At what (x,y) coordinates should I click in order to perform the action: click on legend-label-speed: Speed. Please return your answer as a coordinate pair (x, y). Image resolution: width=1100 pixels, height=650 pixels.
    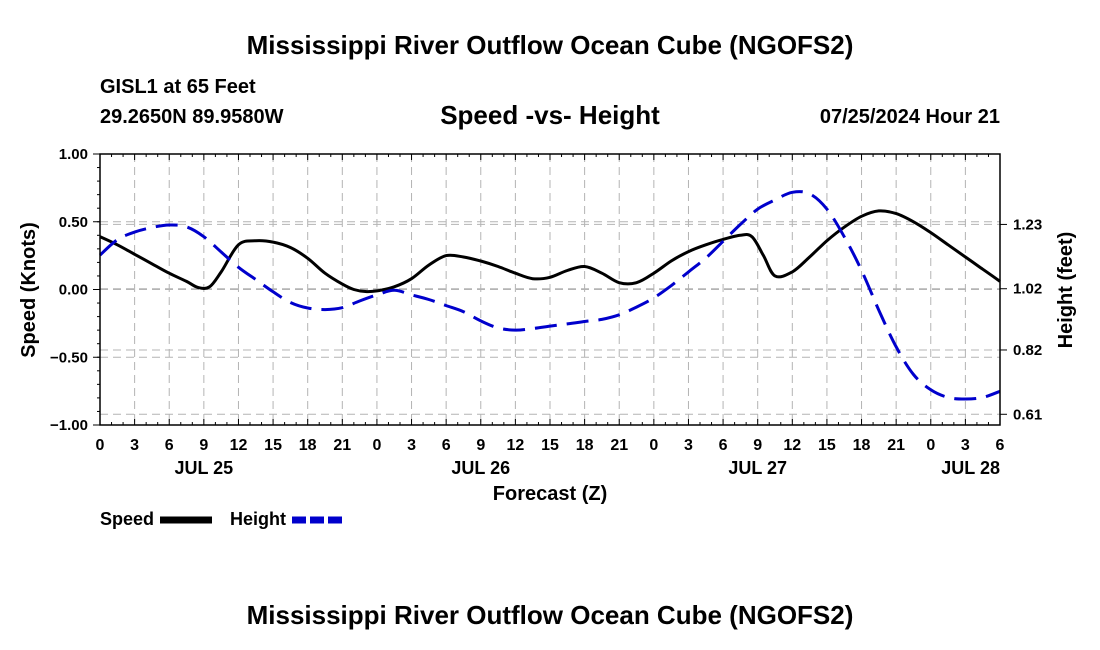
    Looking at the image, I should click on (127, 519).